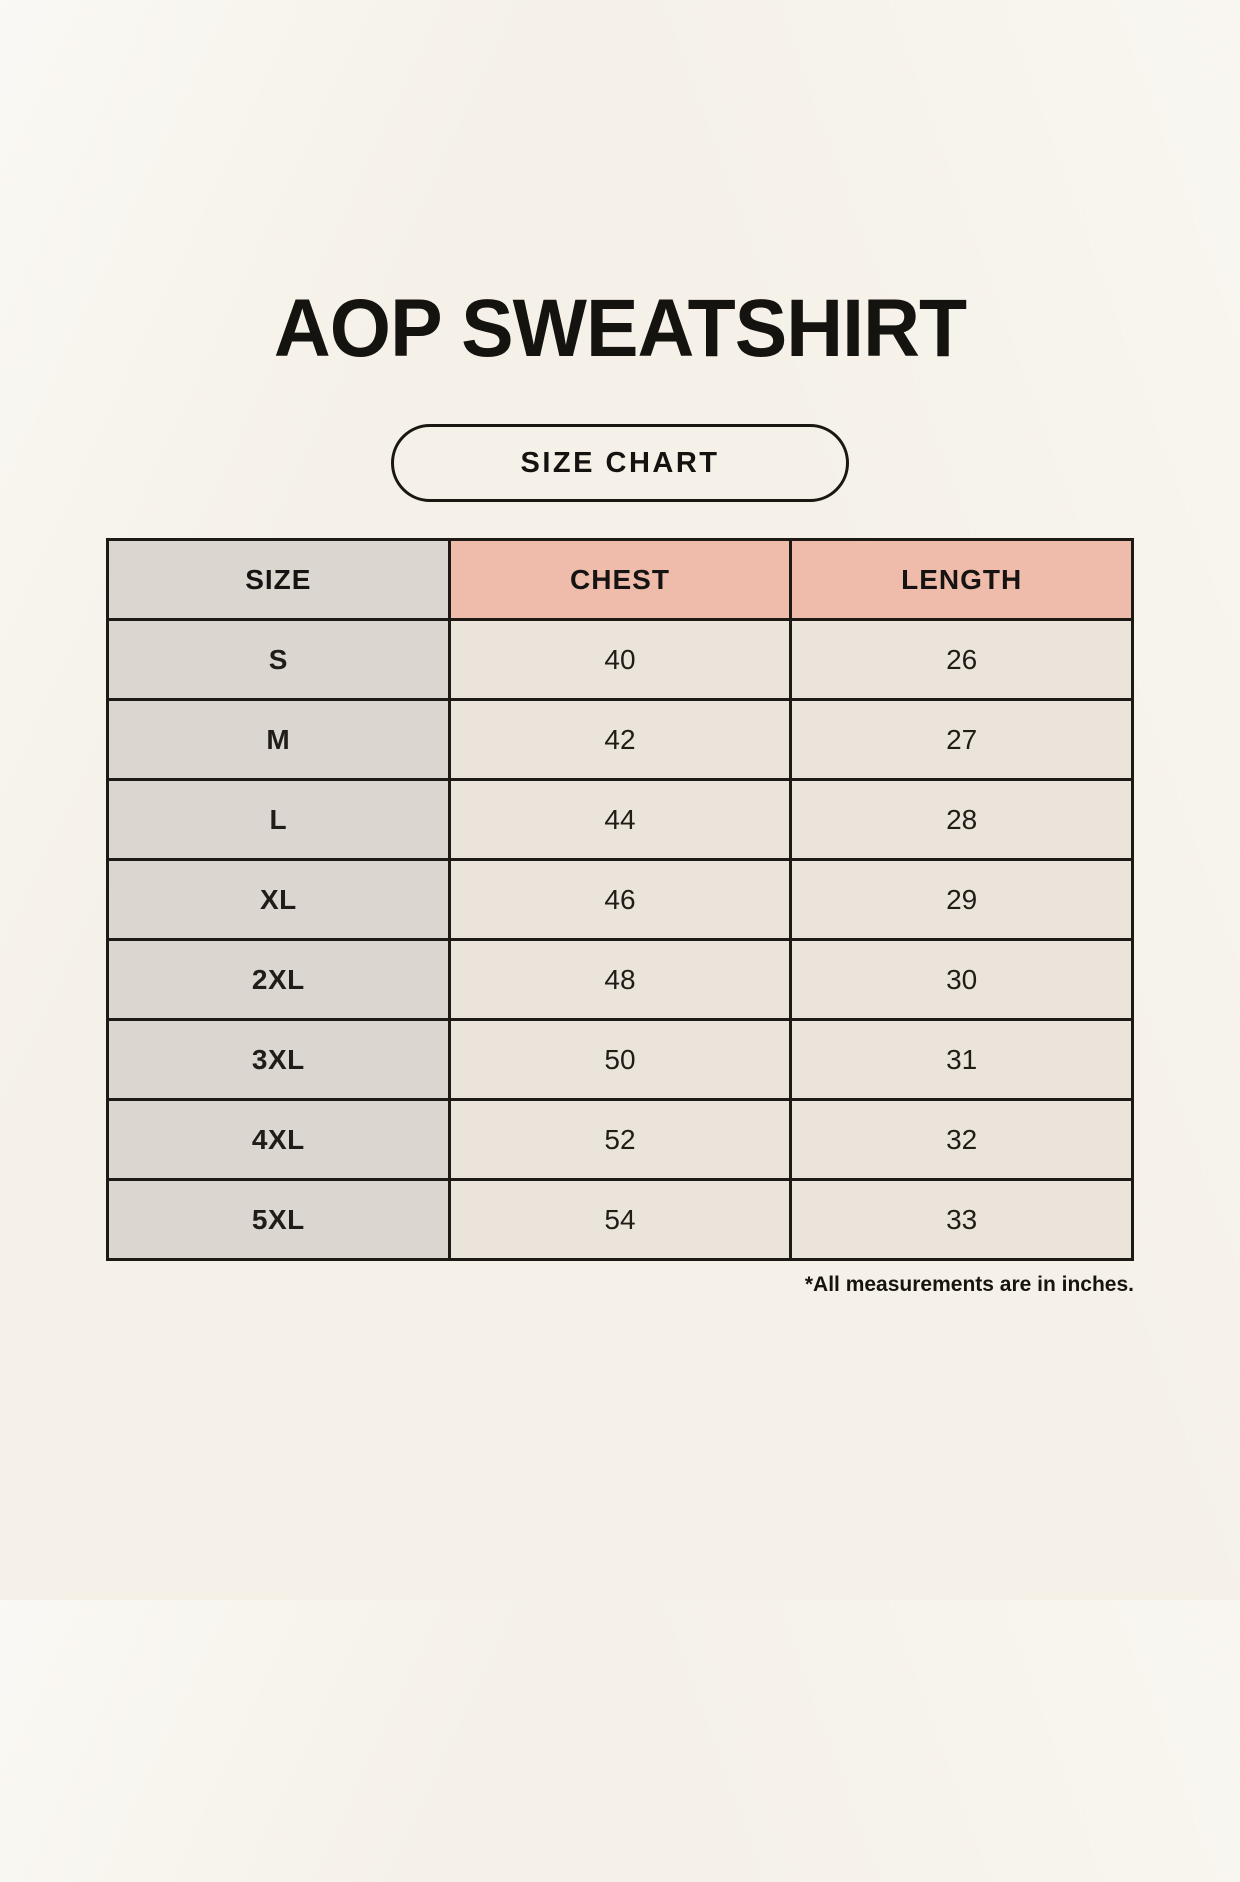  I want to click on length-cell: 30, so click(961, 979).